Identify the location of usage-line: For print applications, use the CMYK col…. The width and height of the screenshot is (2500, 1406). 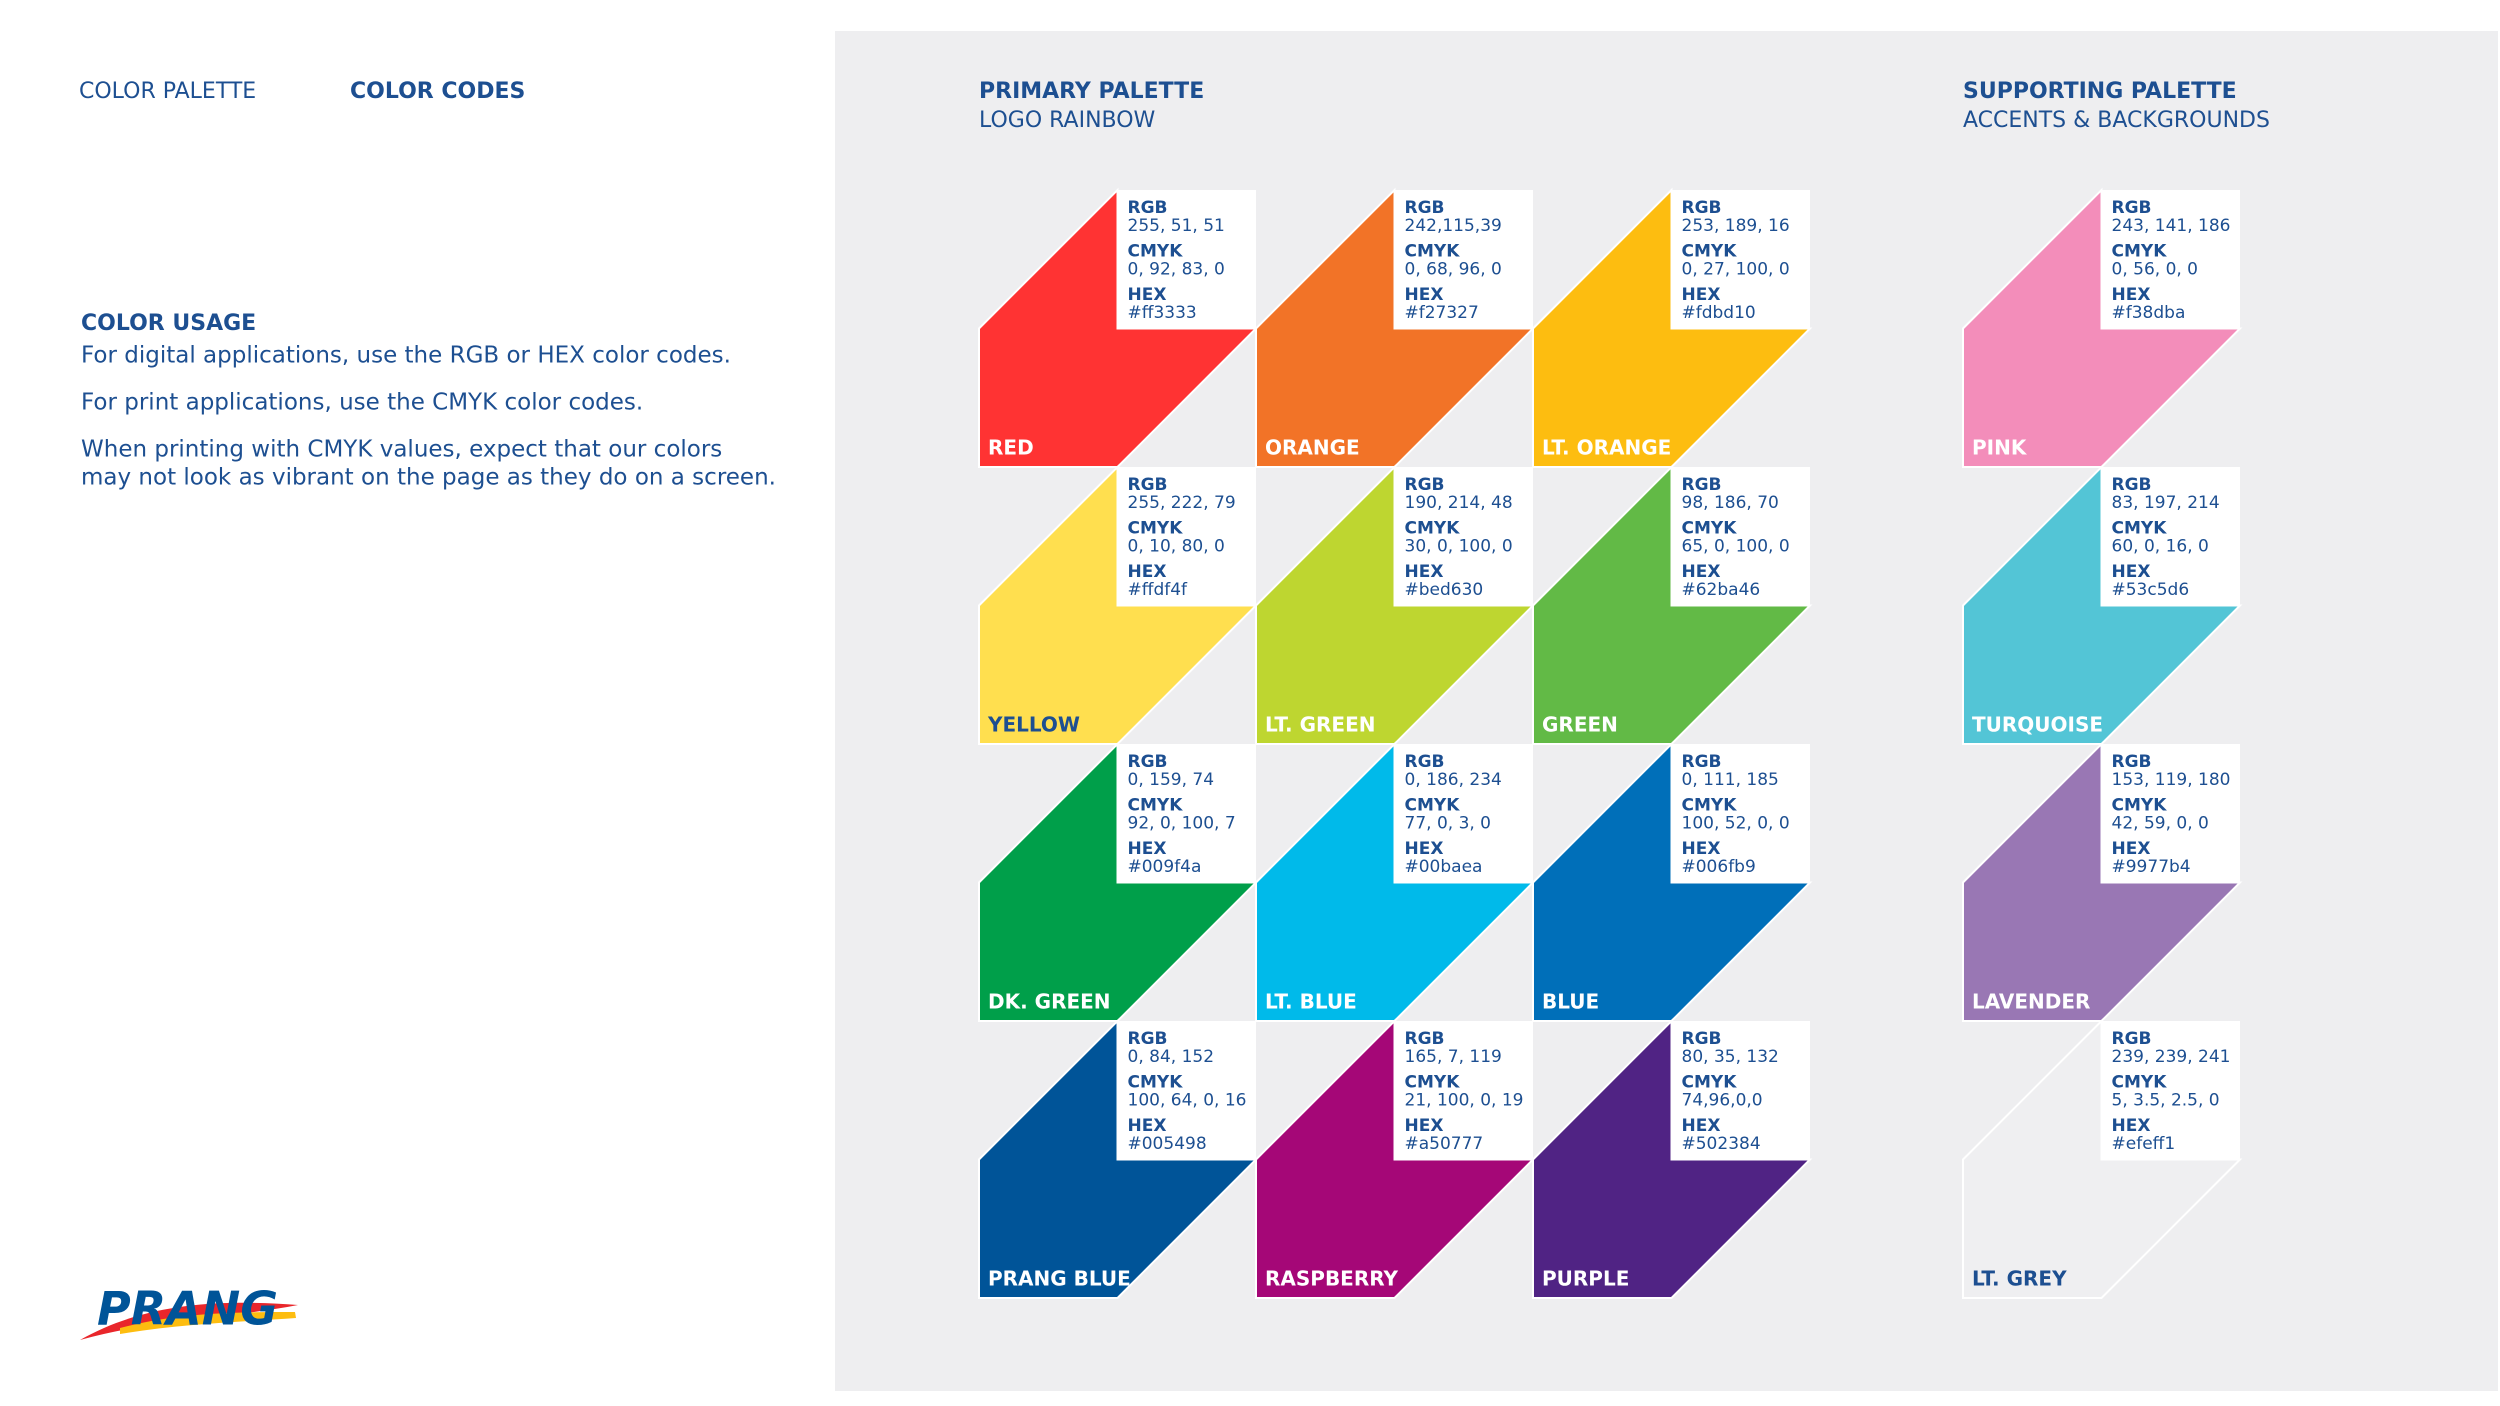
(362, 403).